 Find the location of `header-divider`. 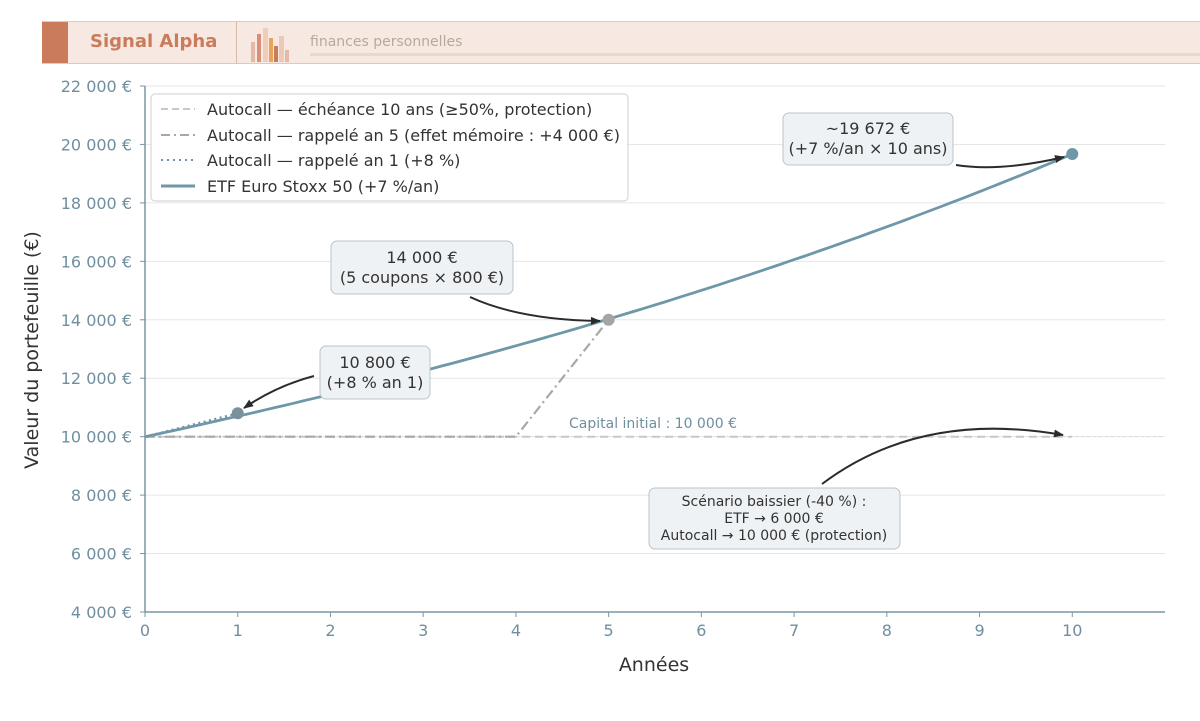

header-divider is located at coordinates (236, 42).